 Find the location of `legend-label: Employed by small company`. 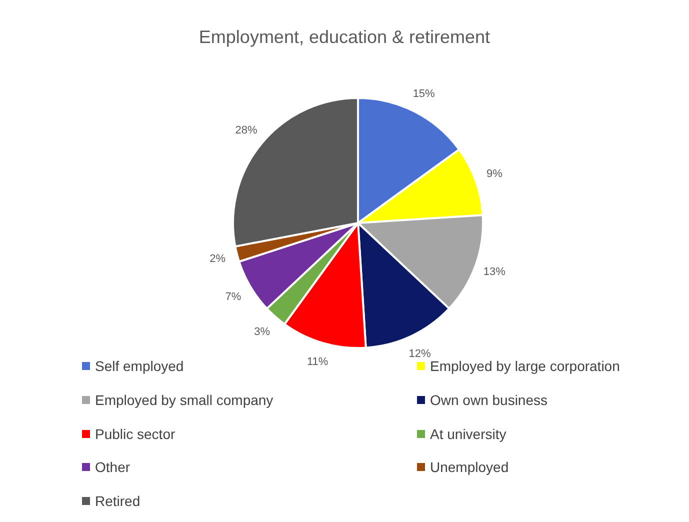

legend-label: Employed by small company is located at coordinates (184, 400).